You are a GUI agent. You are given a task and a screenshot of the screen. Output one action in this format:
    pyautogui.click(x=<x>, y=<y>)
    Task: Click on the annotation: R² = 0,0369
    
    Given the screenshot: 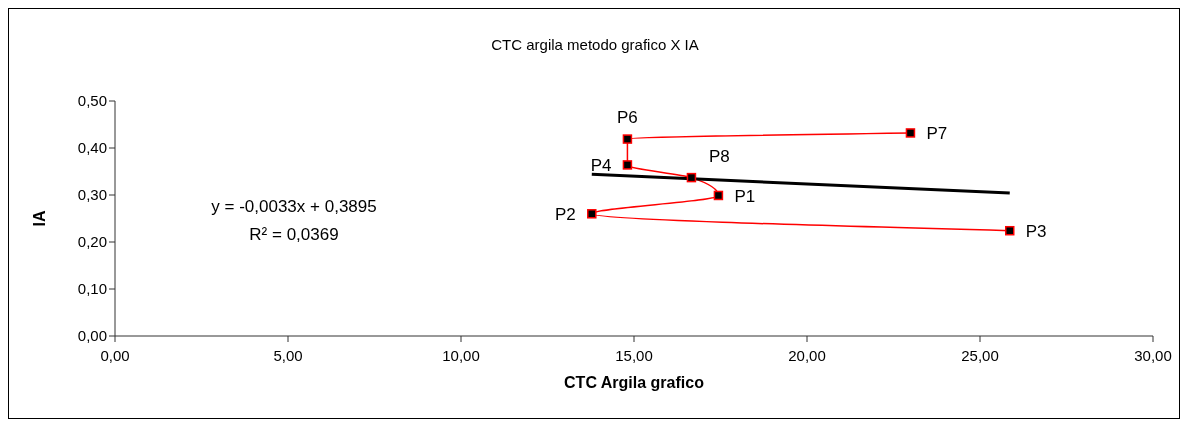 What is the action you would take?
    pyautogui.click(x=294, y=235)
    